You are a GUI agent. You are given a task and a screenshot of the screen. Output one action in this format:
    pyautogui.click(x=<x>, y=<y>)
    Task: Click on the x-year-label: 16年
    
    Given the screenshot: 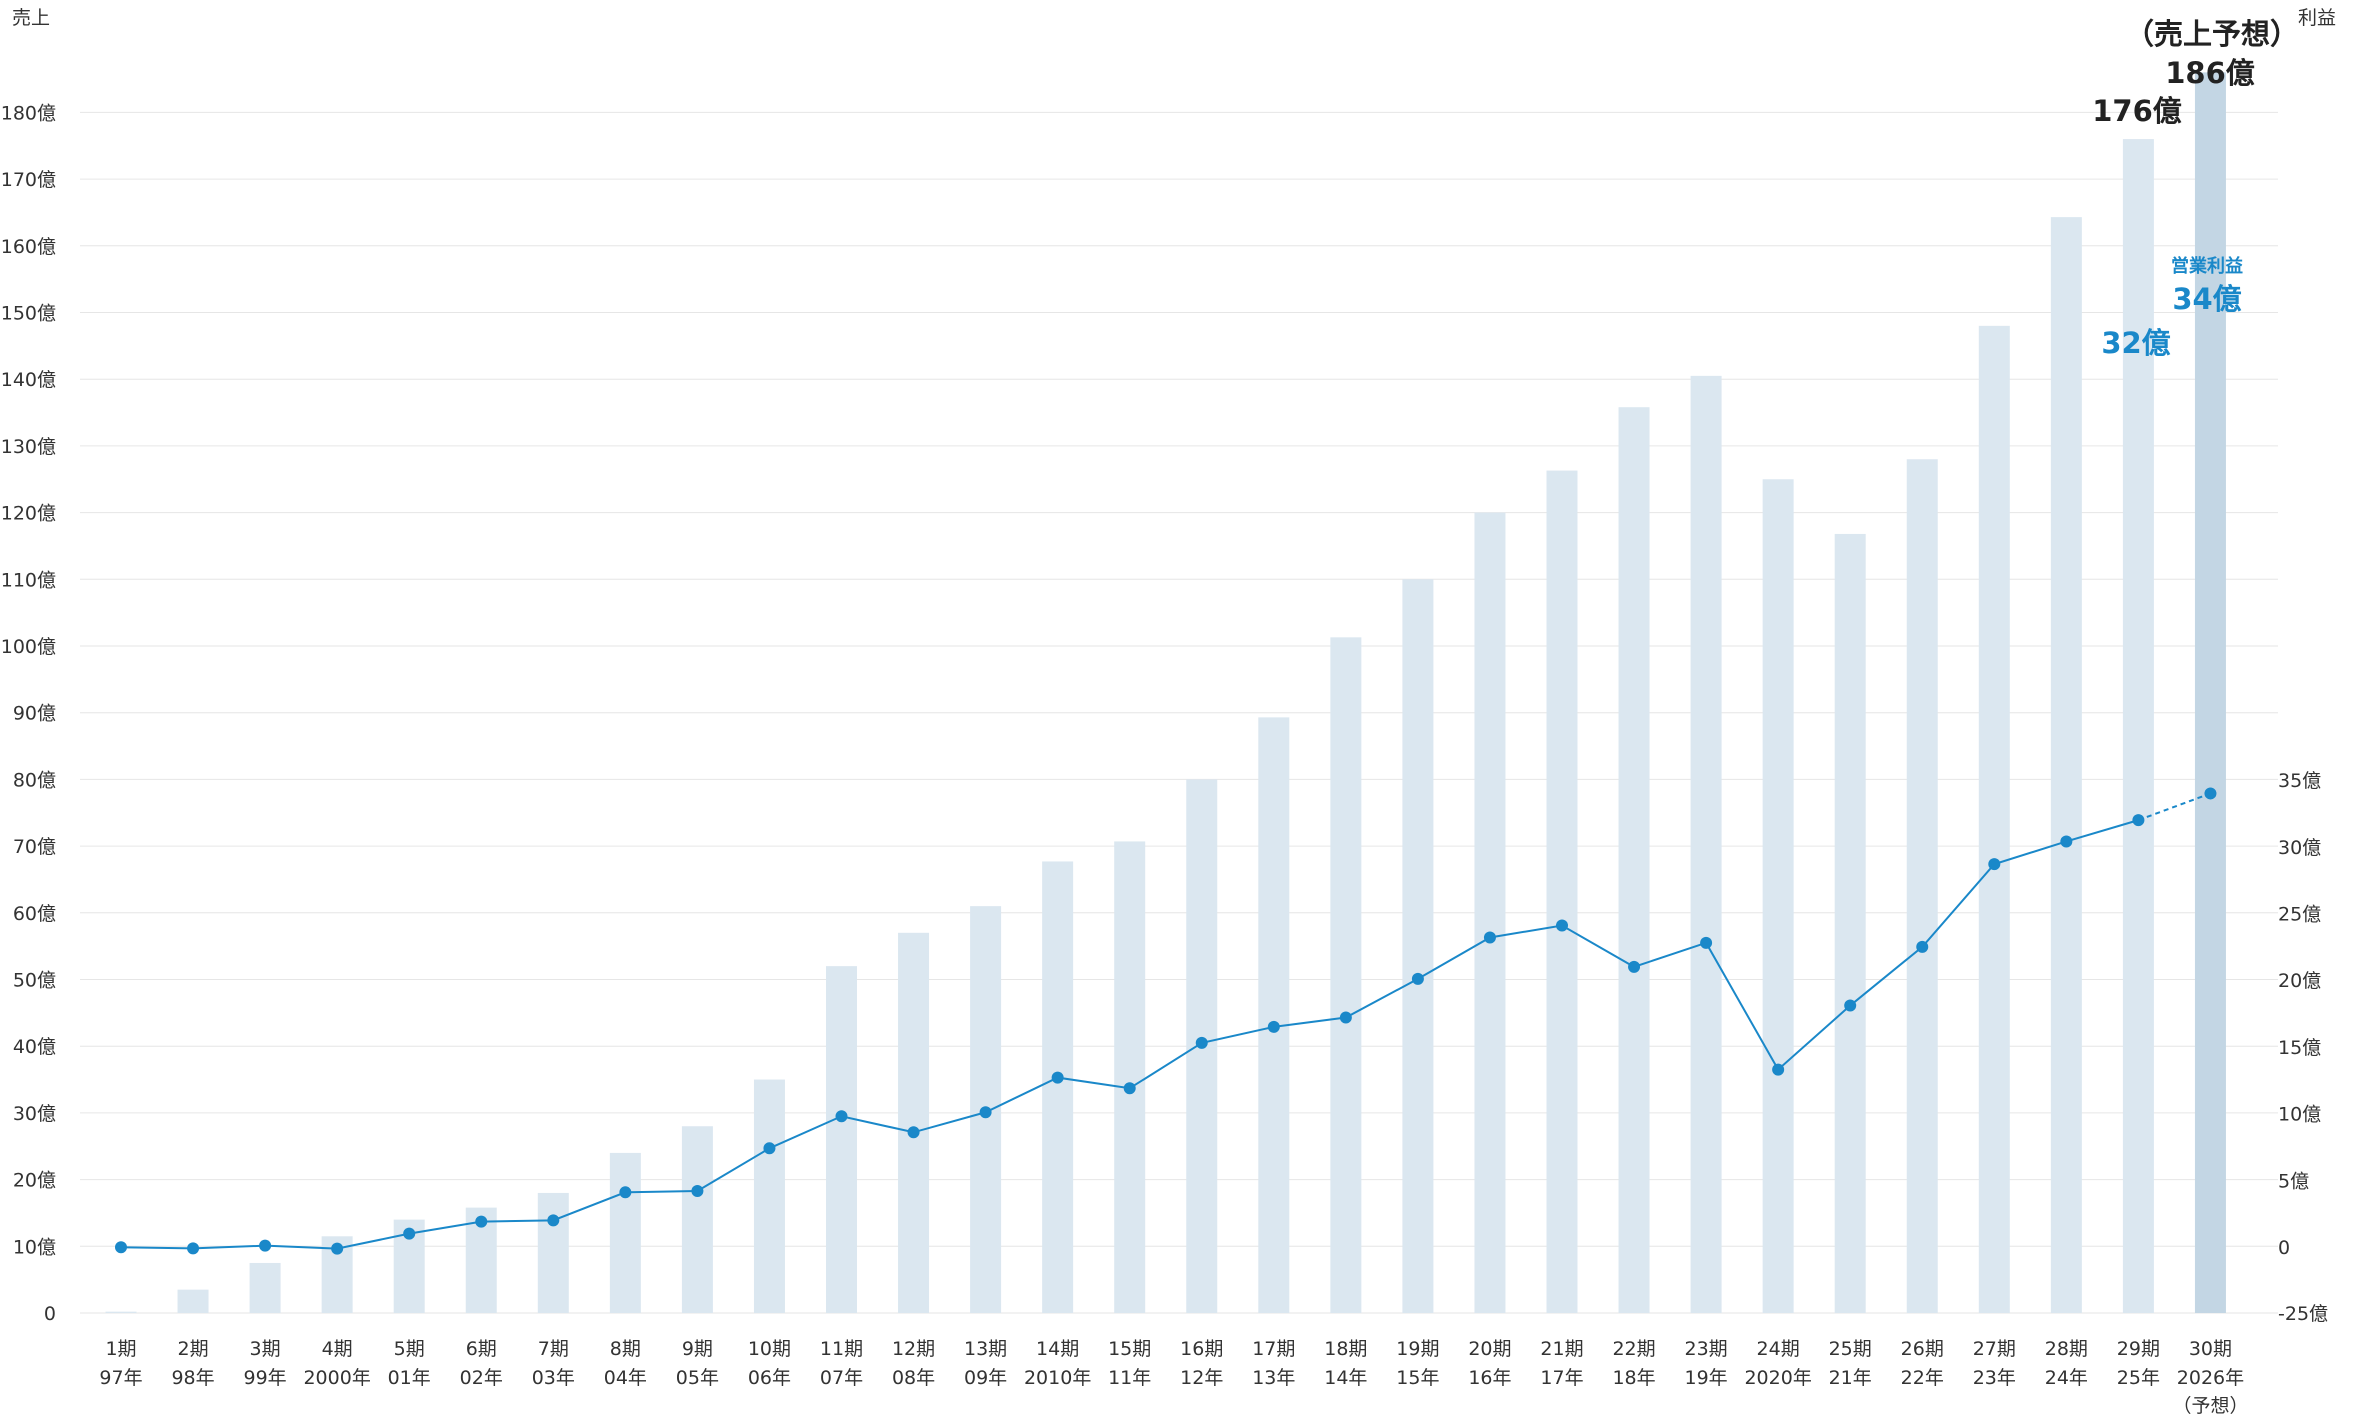 What is the action you would take?
    pyautogui.click(x=1489, y=1378)
    